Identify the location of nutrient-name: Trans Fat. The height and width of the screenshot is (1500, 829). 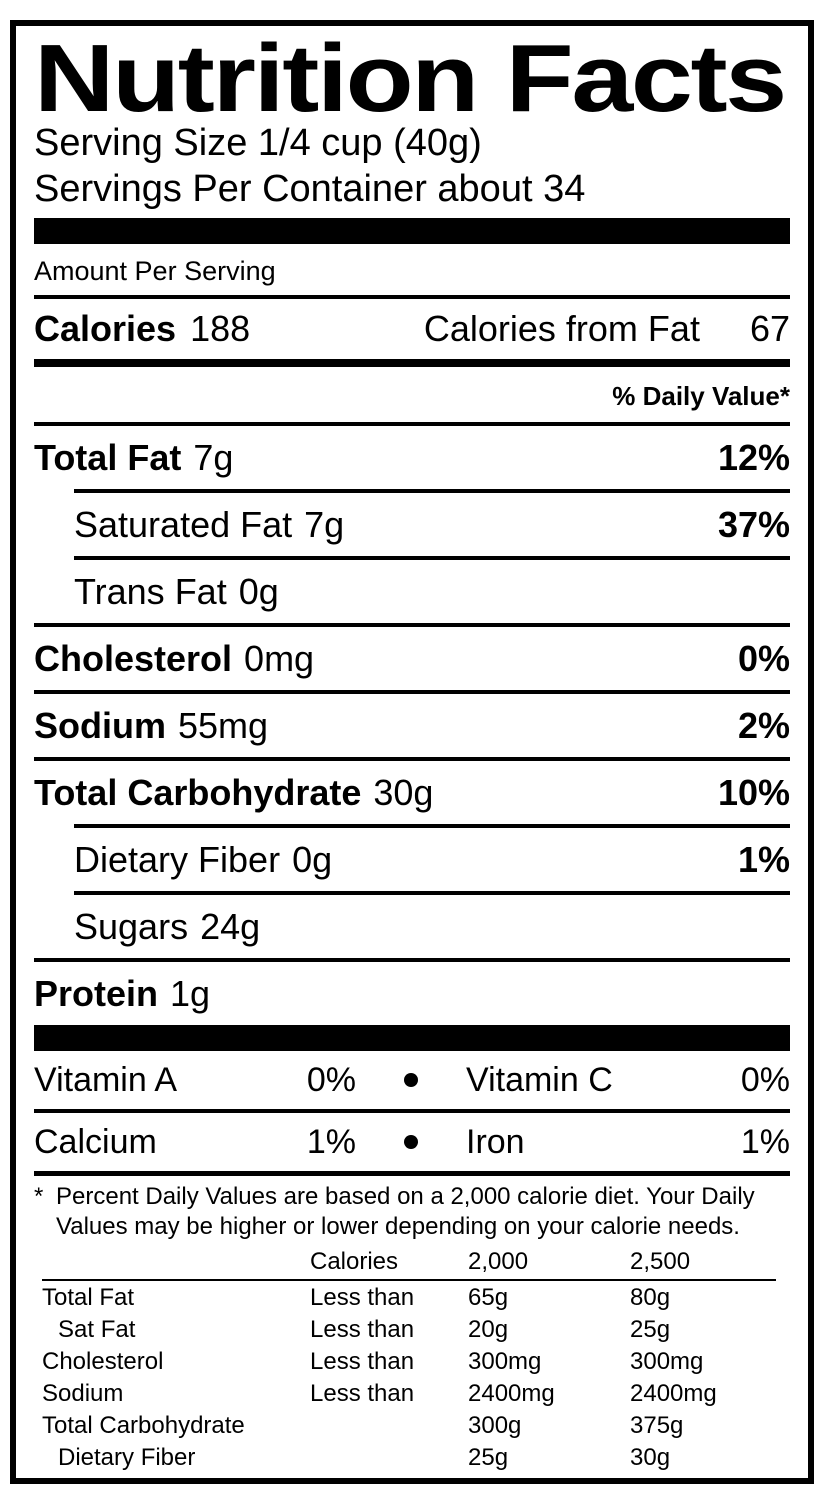
(150, 591).